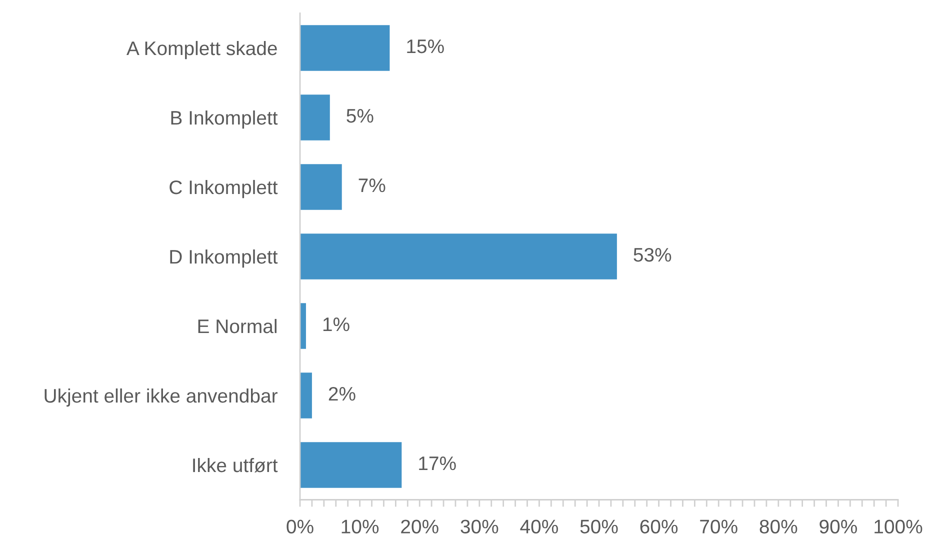 This screenshot has width=928, height=540. What do you see at coordinates (539, 527) in the screenshot?
I see `x-tick-label: 40%` at bounding box center [539, 527].